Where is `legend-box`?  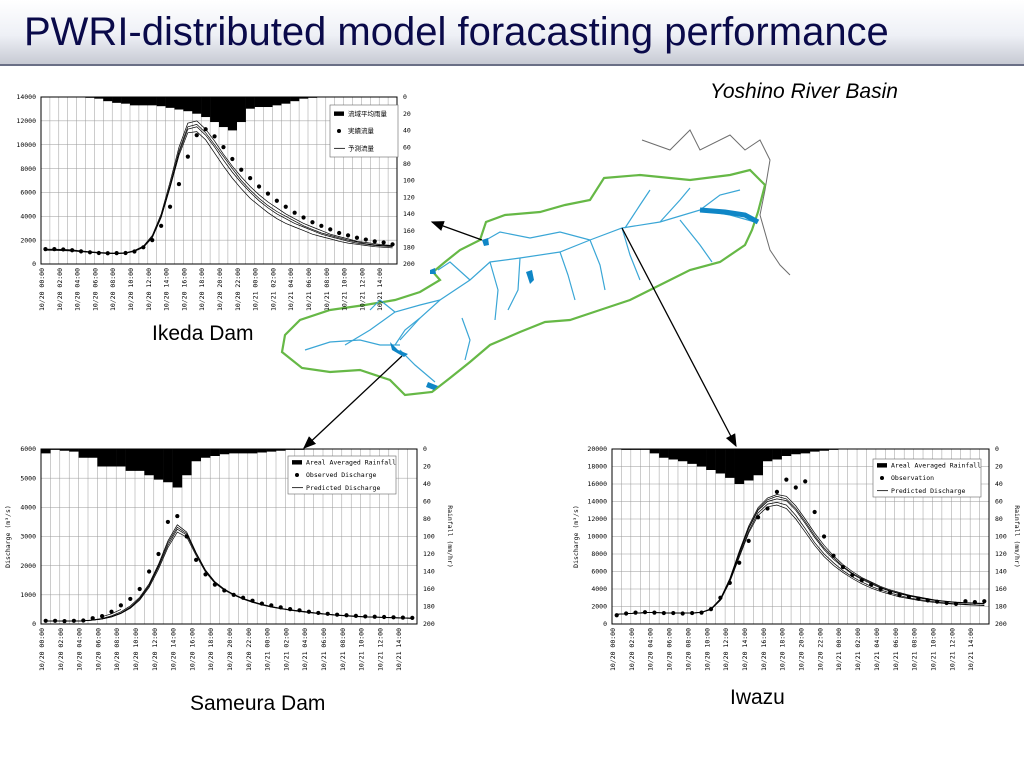 legend-box is located at coordinates (342, 475).